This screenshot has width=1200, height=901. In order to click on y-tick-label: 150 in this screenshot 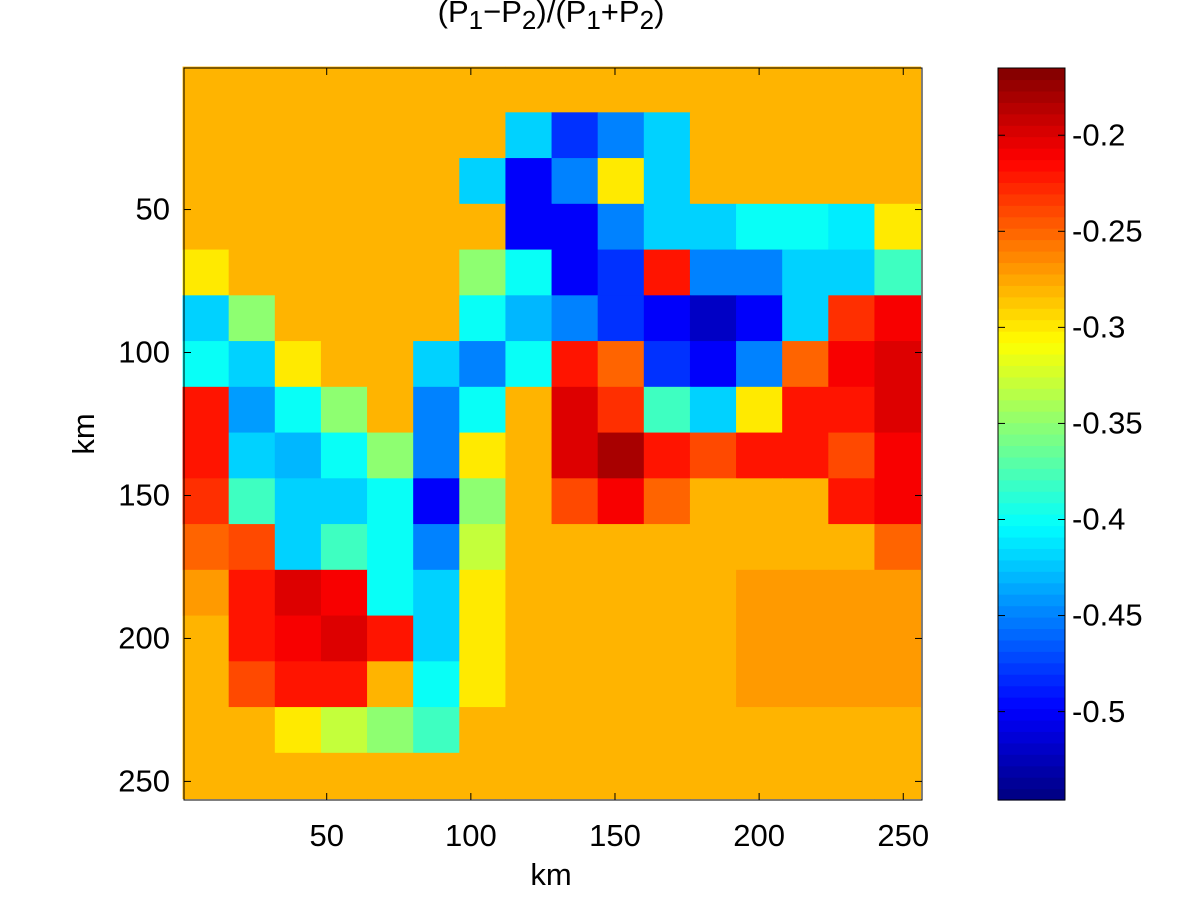, I will do `click(144, 495)`.